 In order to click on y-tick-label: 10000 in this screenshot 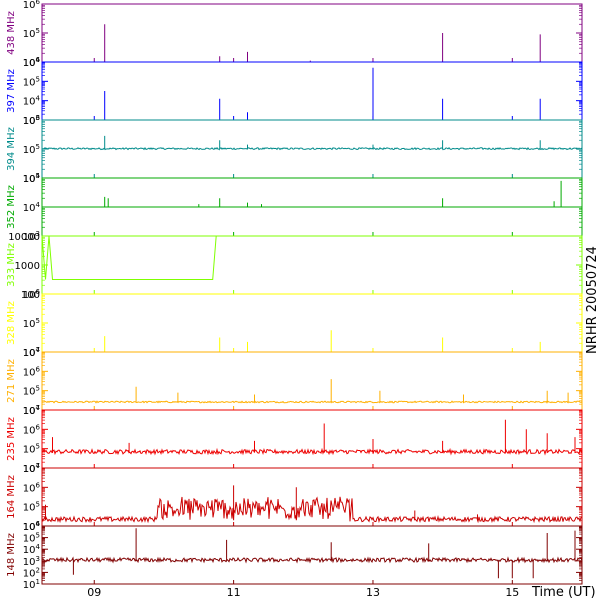, I will do `click(24, 237)`.